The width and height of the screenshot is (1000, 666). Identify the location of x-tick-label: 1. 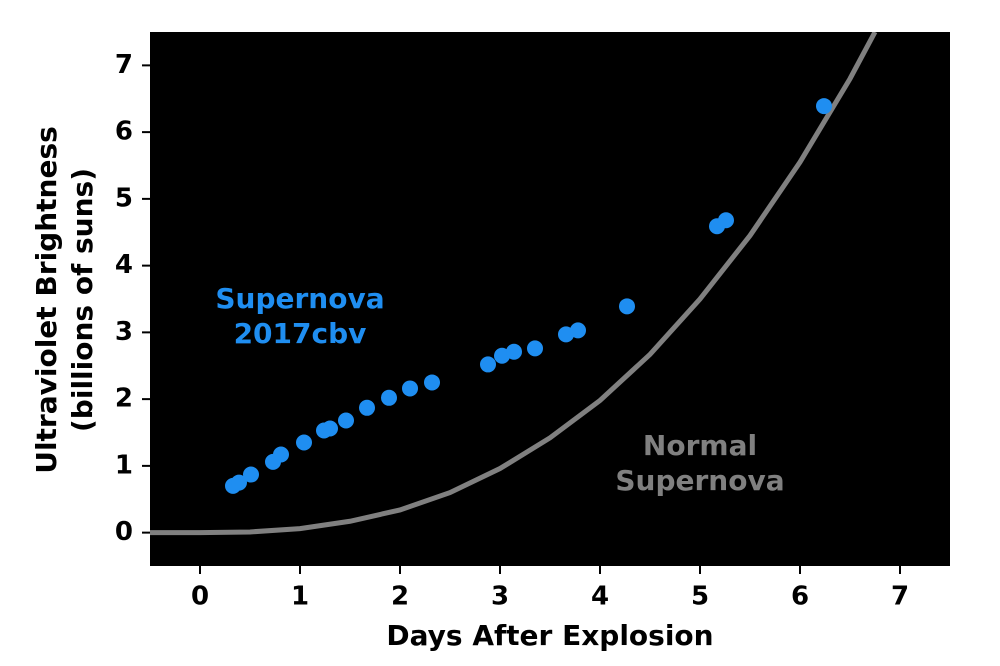
(300, 597).